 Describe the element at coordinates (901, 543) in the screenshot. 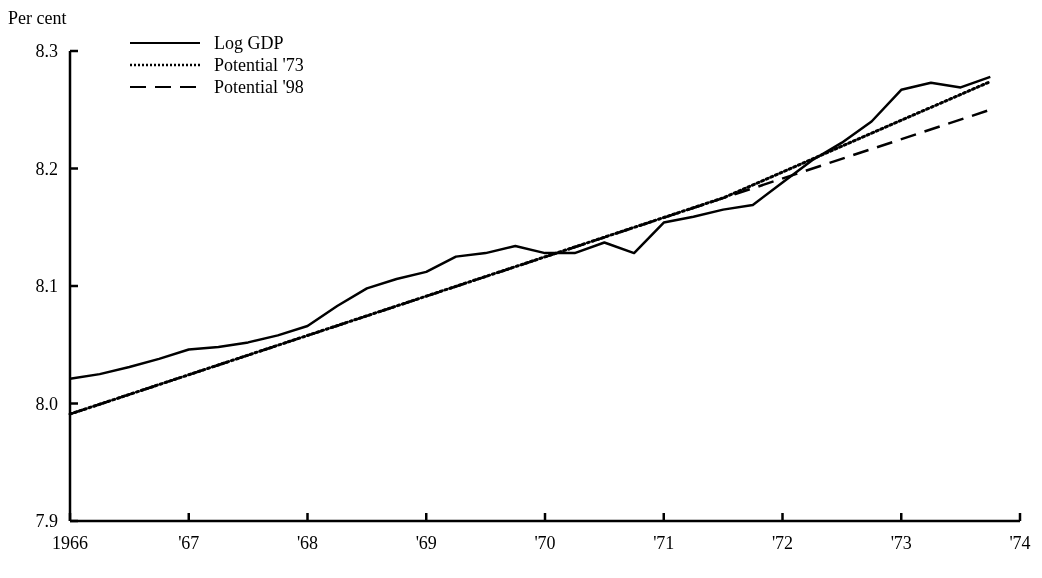

I see `x-tick-label: '73` at that location.